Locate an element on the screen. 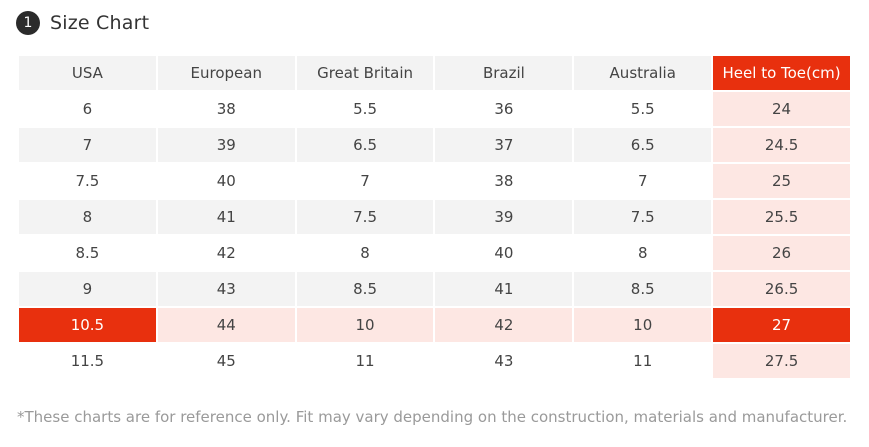 This screenshot has width=869, height=447. table-row: 6 38 5.5 36 5.5 24 is located at coordinates (434, 109).